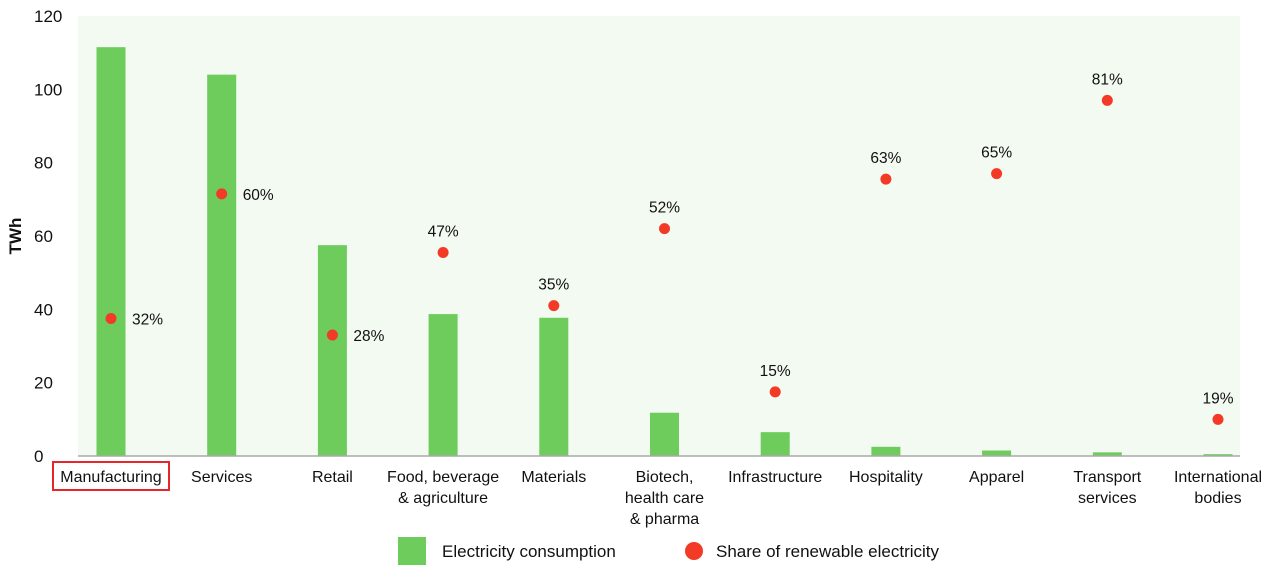 The height and width of the screenshot is (577, 1280). I want to click on renewable-share-label: 81%, so click(1107, 79).